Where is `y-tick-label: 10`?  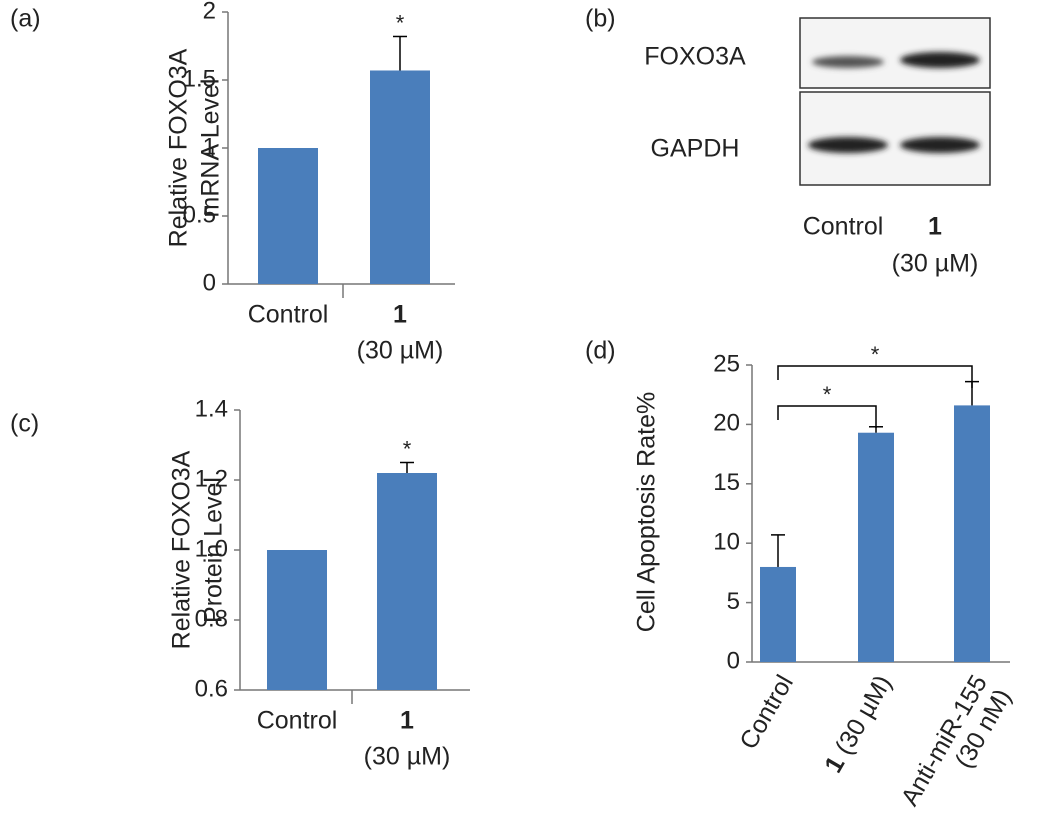 y-tick-label: 10 is located at coordinates (726, 542).